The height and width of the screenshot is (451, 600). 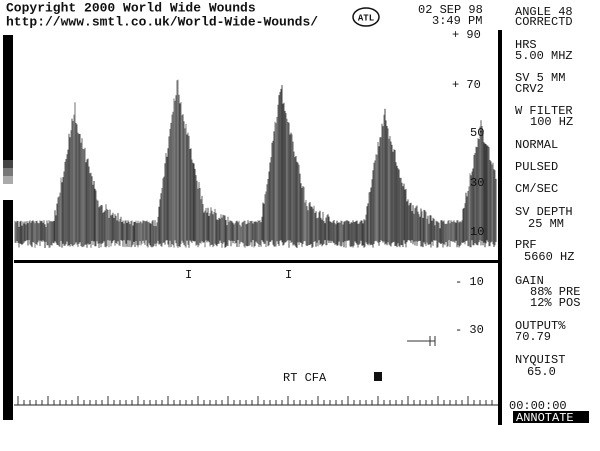 I want to click on annotation: RT CFA, so click(x=305, y=378).